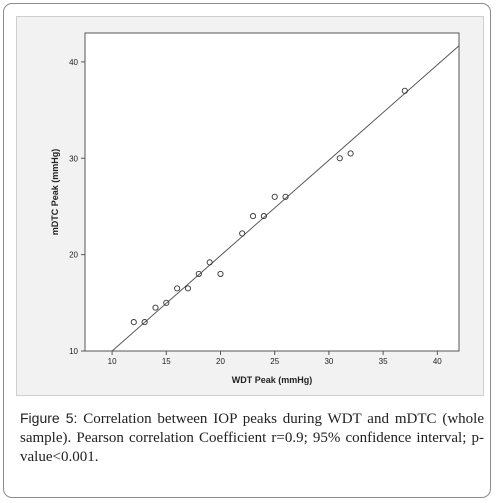  Describe the element at coordinates (272, 380) in the screenshot. I see `x-axis-title: WDT Peak (mmHg)` at that location.